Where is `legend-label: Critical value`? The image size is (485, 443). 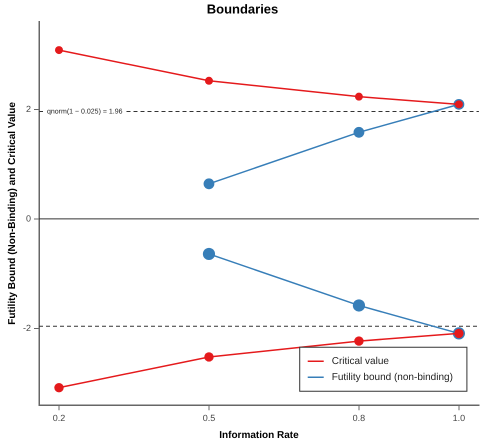
legend-label: Critical value is located at coordinates (361, 361).